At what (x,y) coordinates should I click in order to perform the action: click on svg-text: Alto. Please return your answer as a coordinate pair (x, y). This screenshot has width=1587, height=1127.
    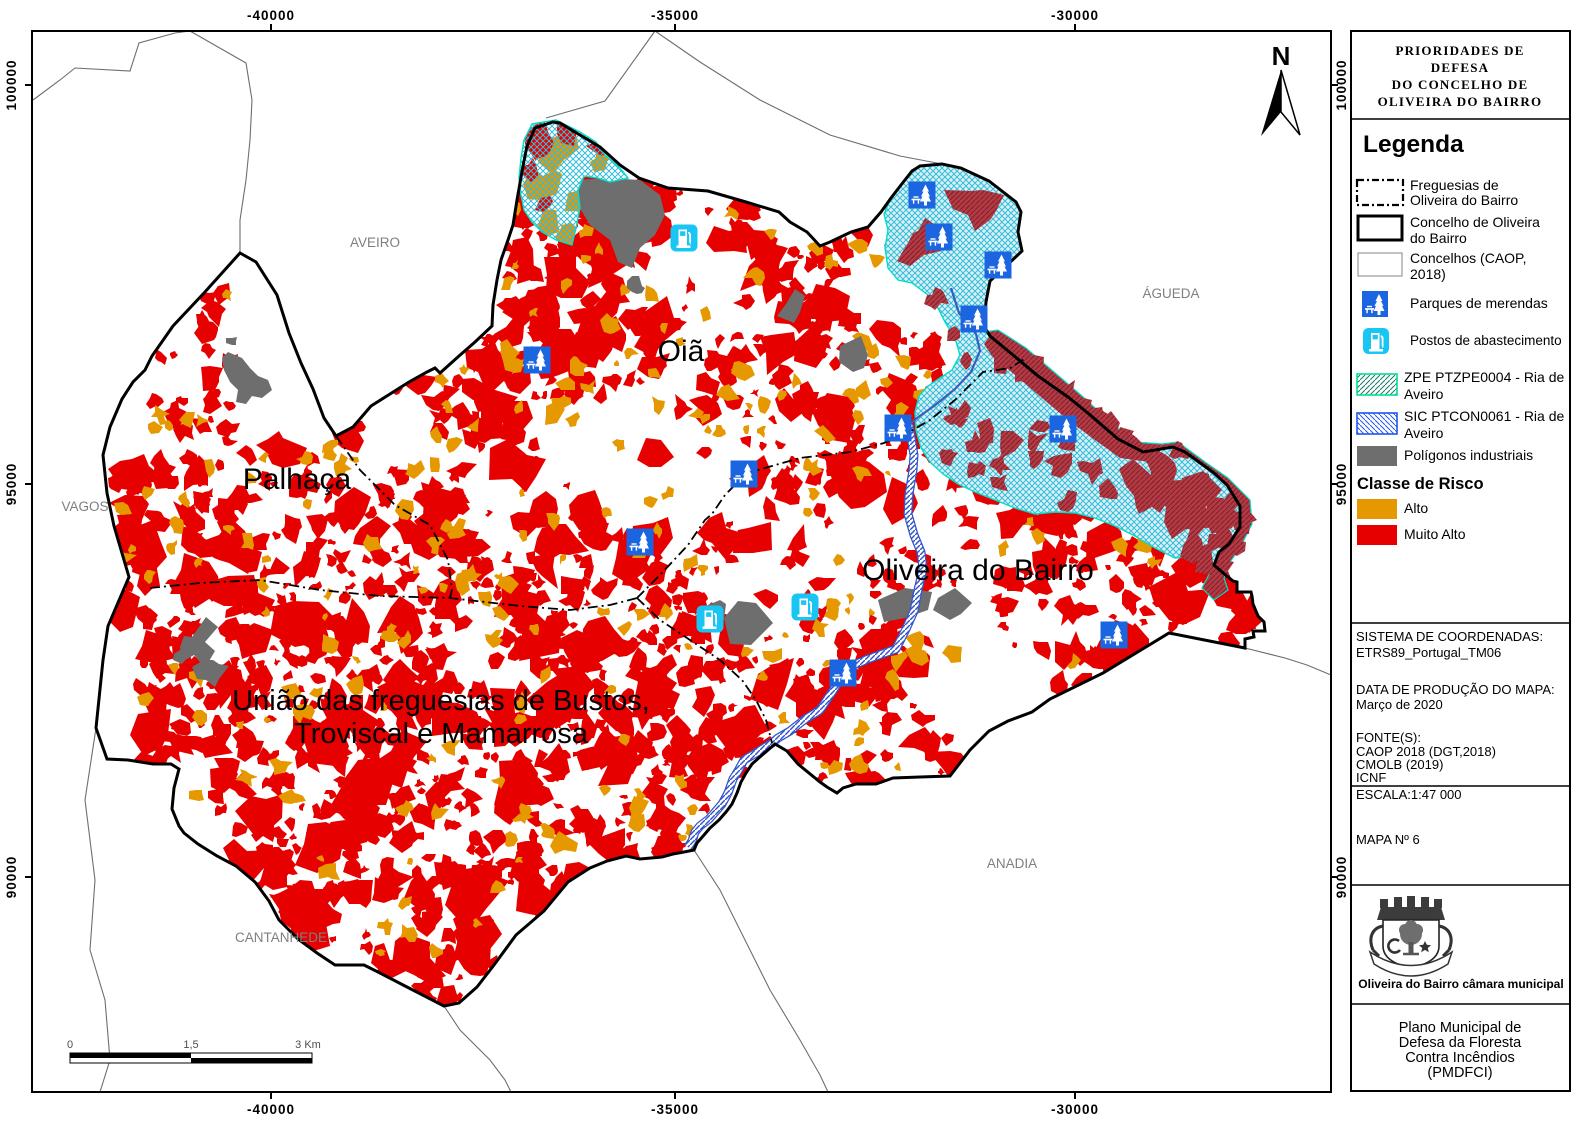
    Looking at the image, I should click on (1416, 508).